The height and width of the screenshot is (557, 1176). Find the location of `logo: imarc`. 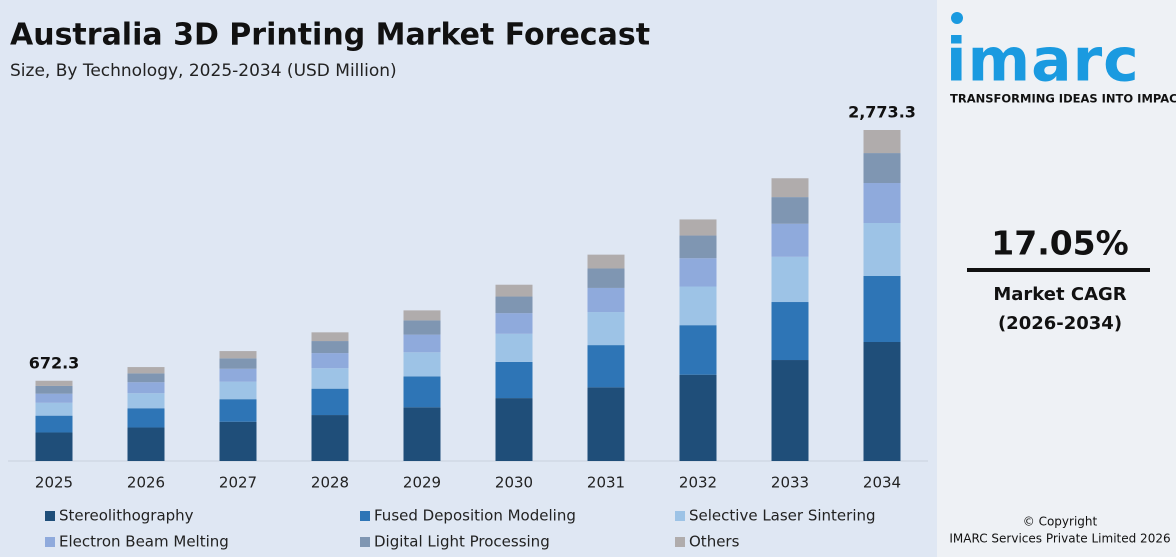

logo: imarc is located at coordinates (1043, 61).